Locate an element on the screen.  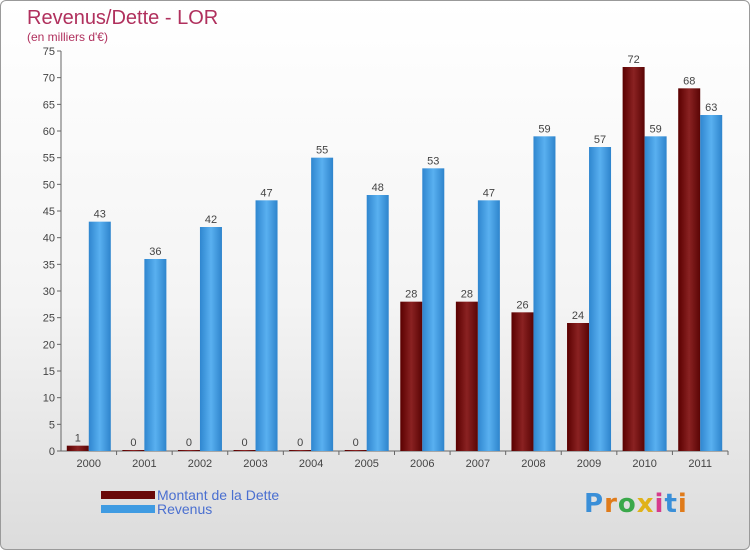
legend-item-debt: Montant de la Dette is located at coordinates (190, 495).